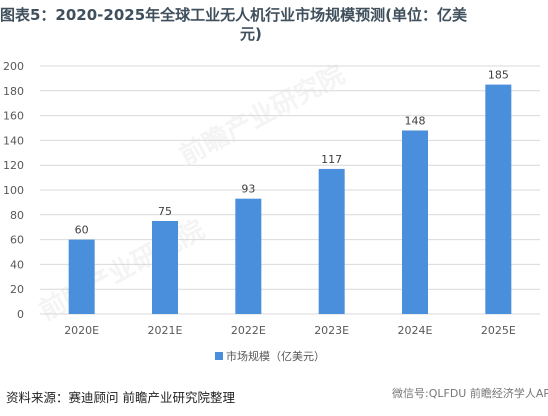  What do you see at coordinates (251, 34) in the screenshot?
I see `chart-title-line2: 元)` at bounding box center [251, 34].